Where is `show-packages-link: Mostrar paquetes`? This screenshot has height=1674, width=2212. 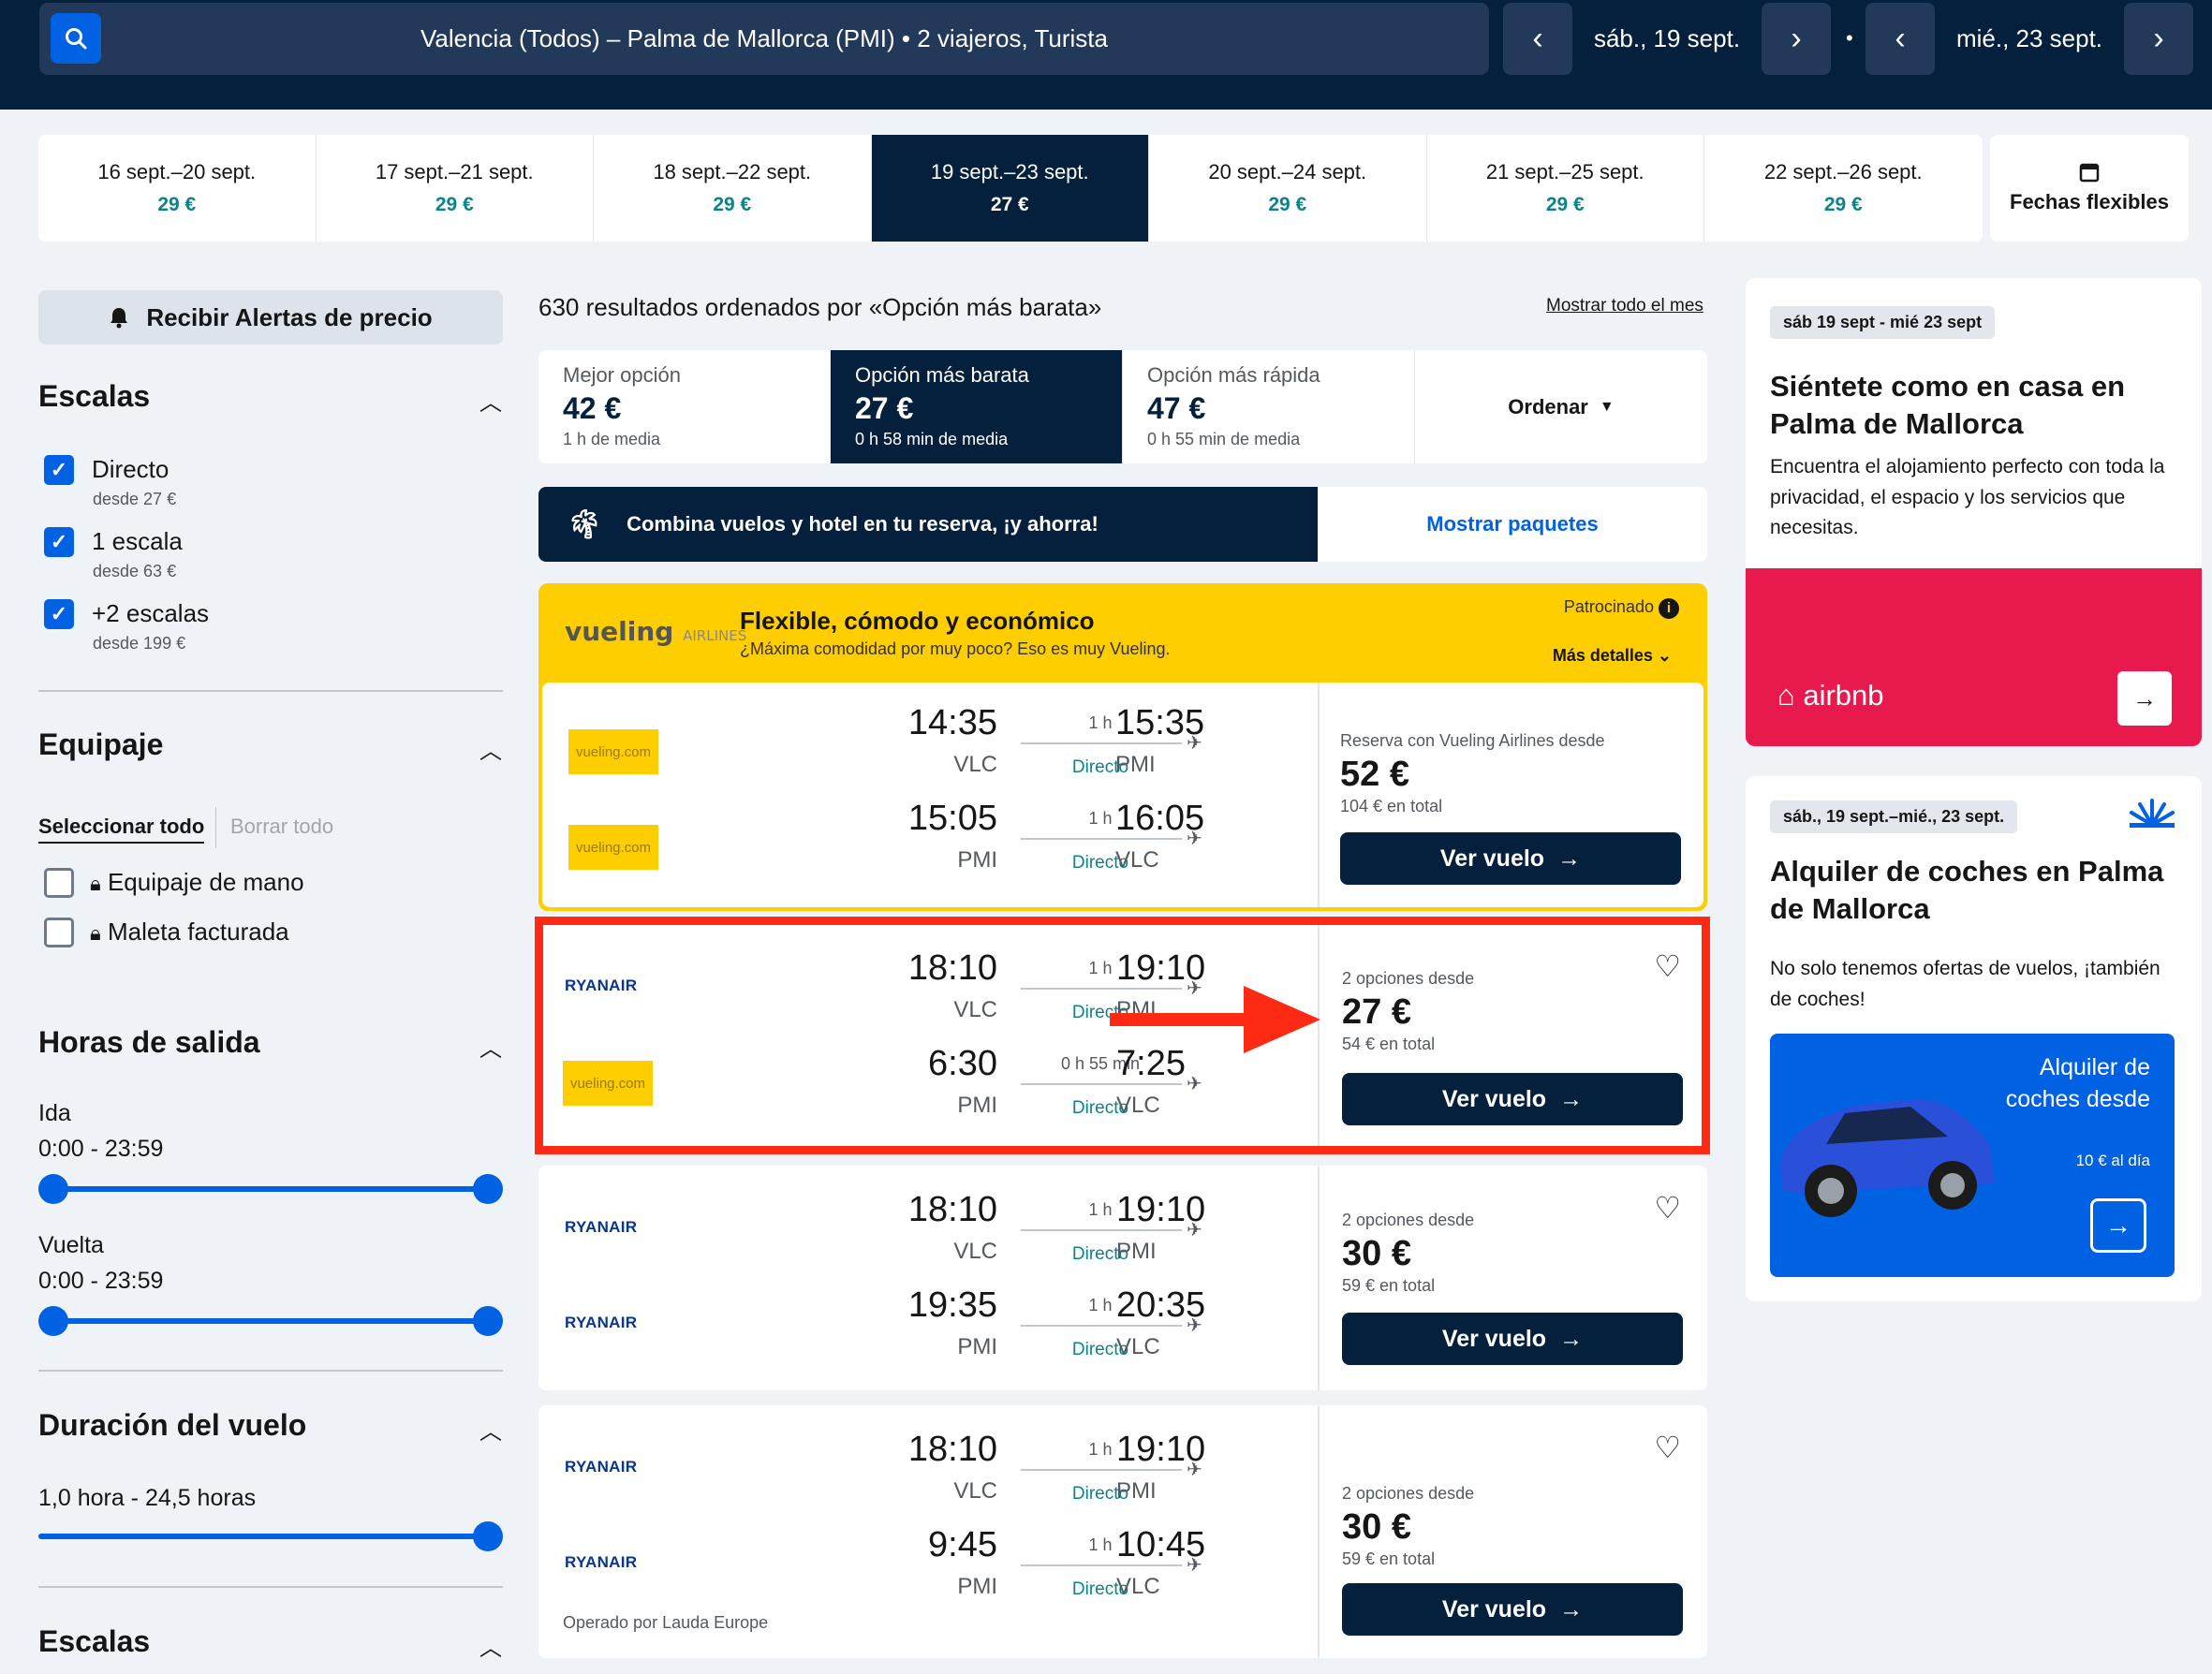
show-packages-link: Mostrar paquetes is located at coordinates (1512, 524).